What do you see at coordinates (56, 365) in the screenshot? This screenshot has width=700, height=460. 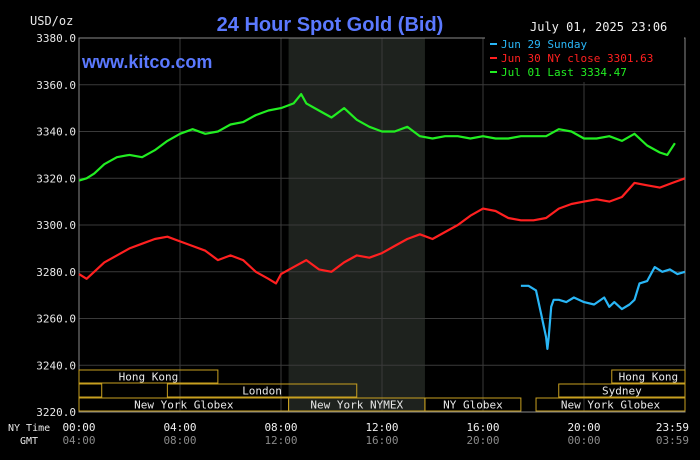 I see `y-tick-label: 3240.0` at bounding box center [56, 365].